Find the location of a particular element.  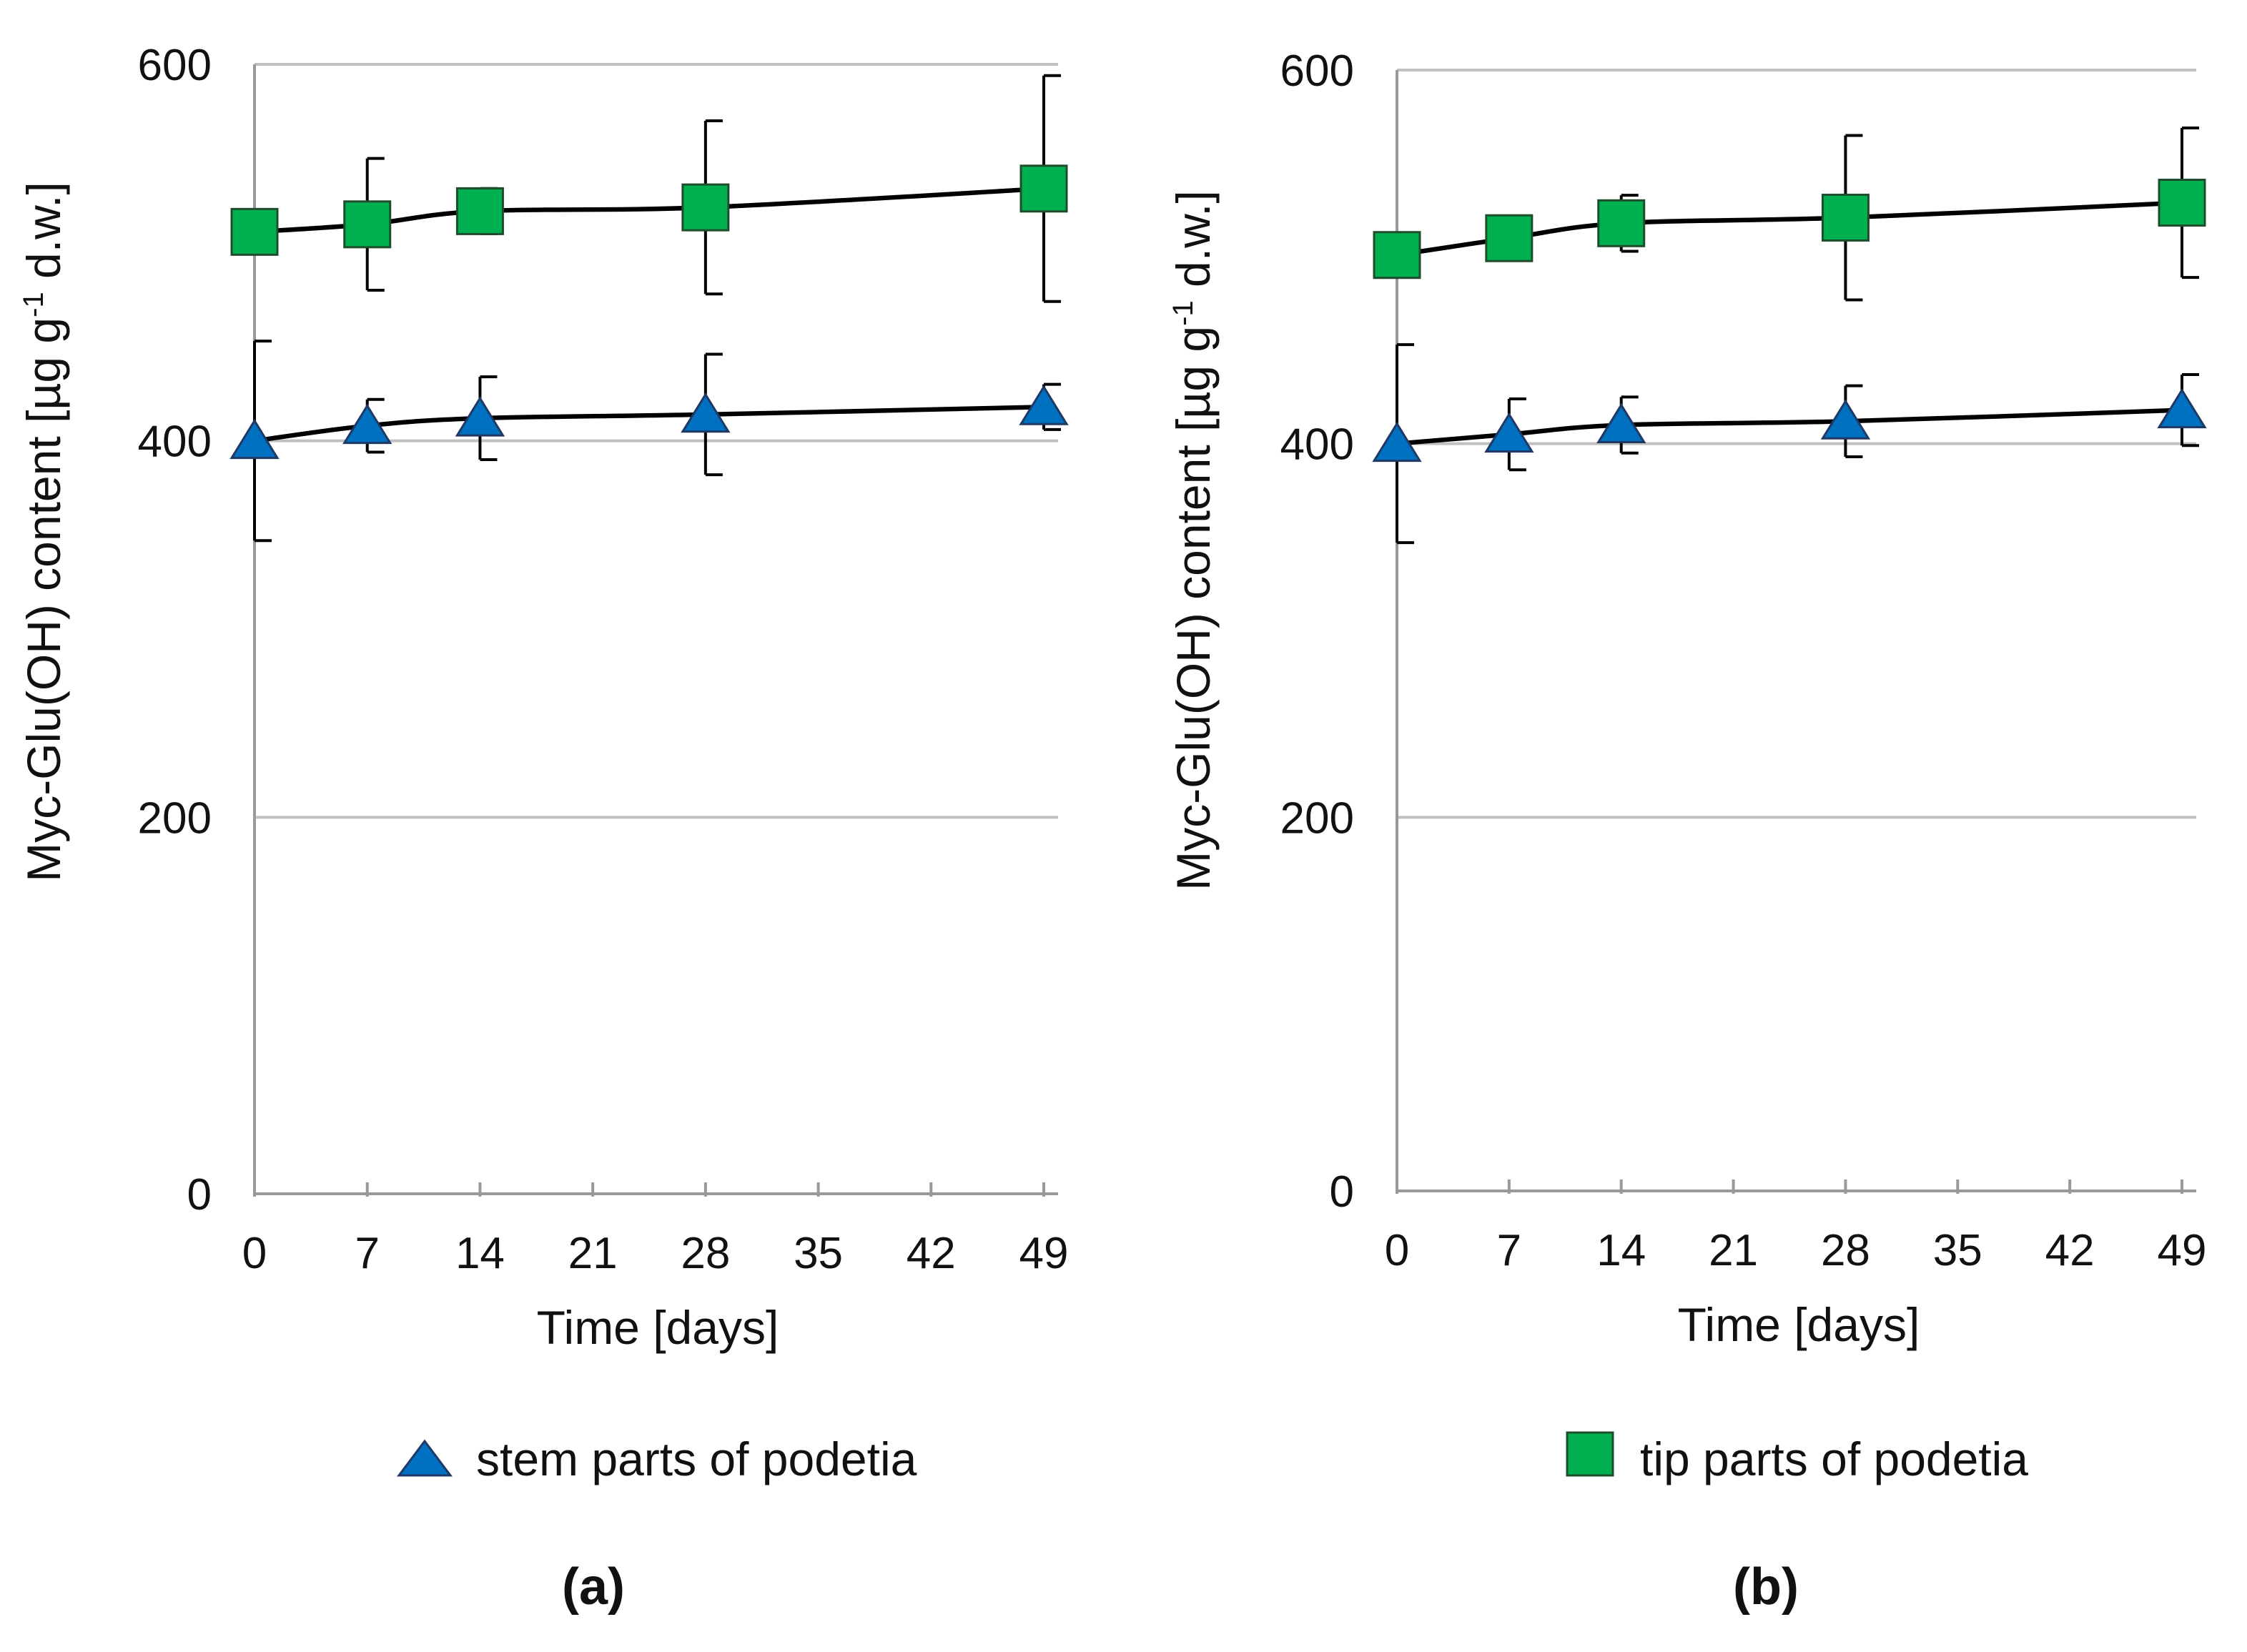

legend-tip-label: tip parts of podetia is located at coordinates (1834, 1459).